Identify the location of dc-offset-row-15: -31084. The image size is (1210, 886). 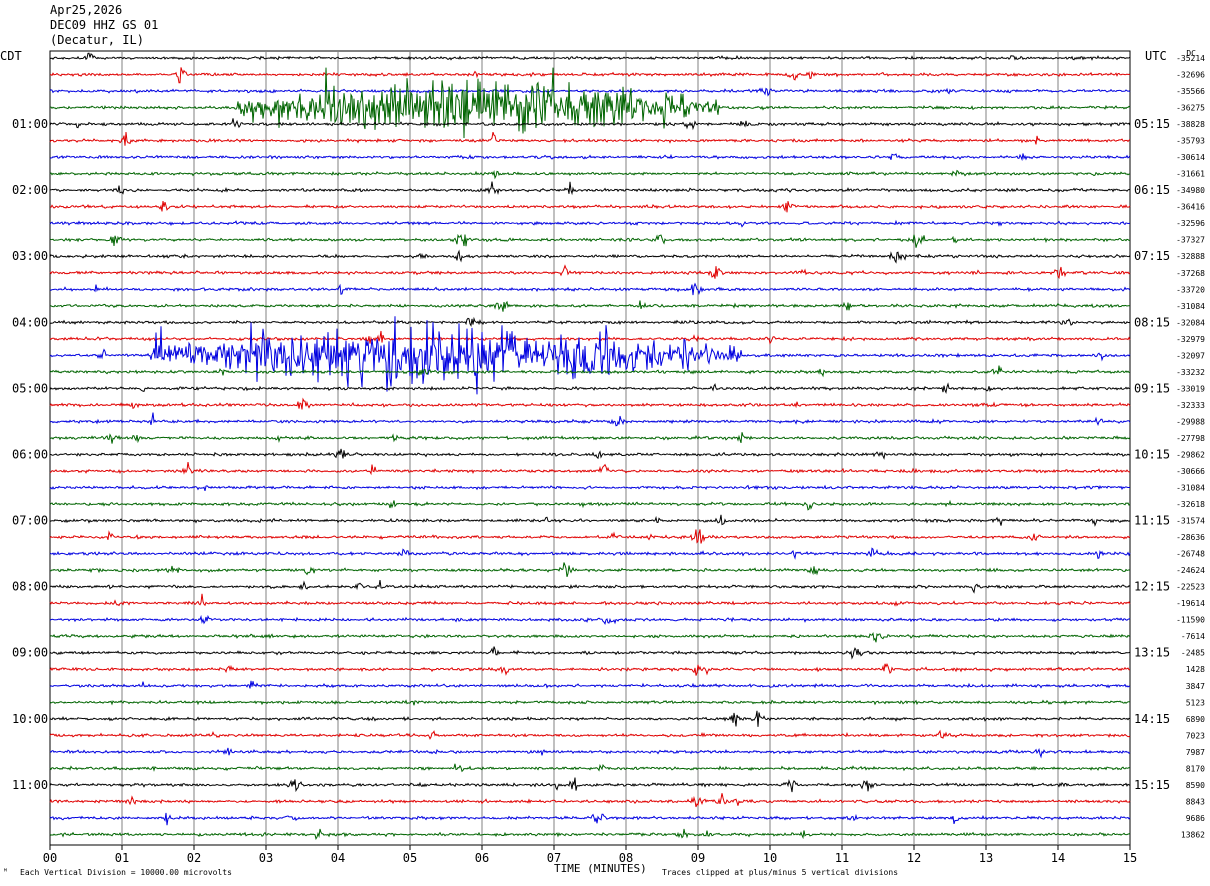
(1190, 306).